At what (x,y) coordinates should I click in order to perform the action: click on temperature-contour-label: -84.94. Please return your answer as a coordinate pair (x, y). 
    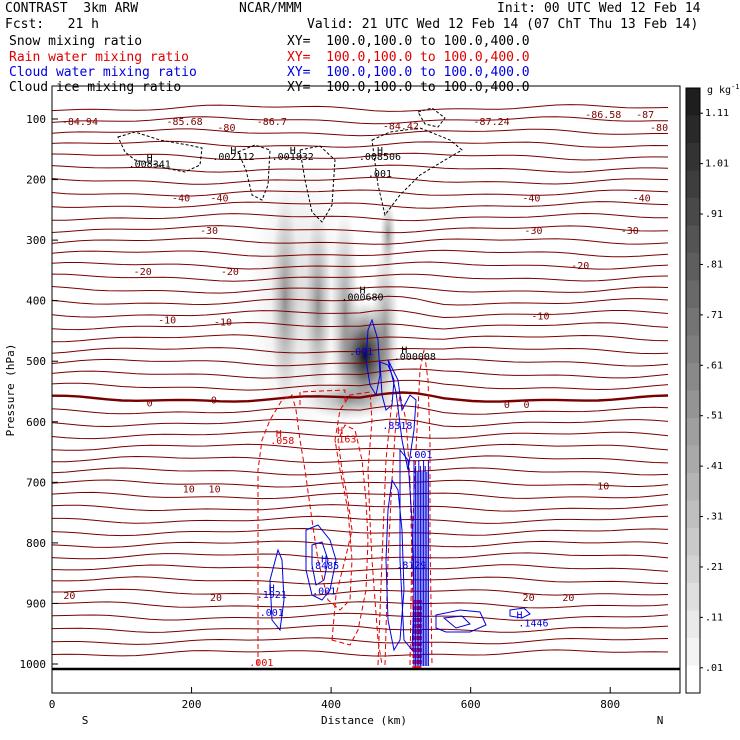
    Looking at the image, I should click on (80, 122).